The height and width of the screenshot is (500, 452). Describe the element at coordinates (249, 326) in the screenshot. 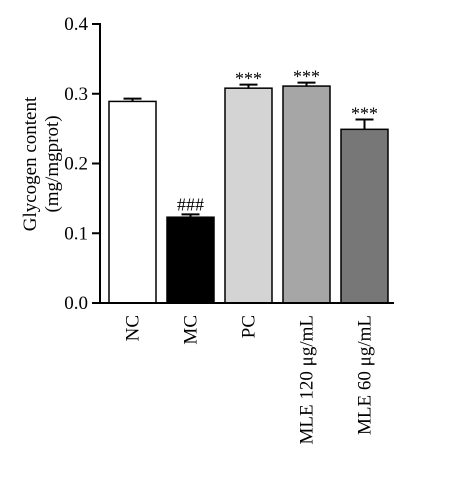

I see `x-category-label: PC` at that location.